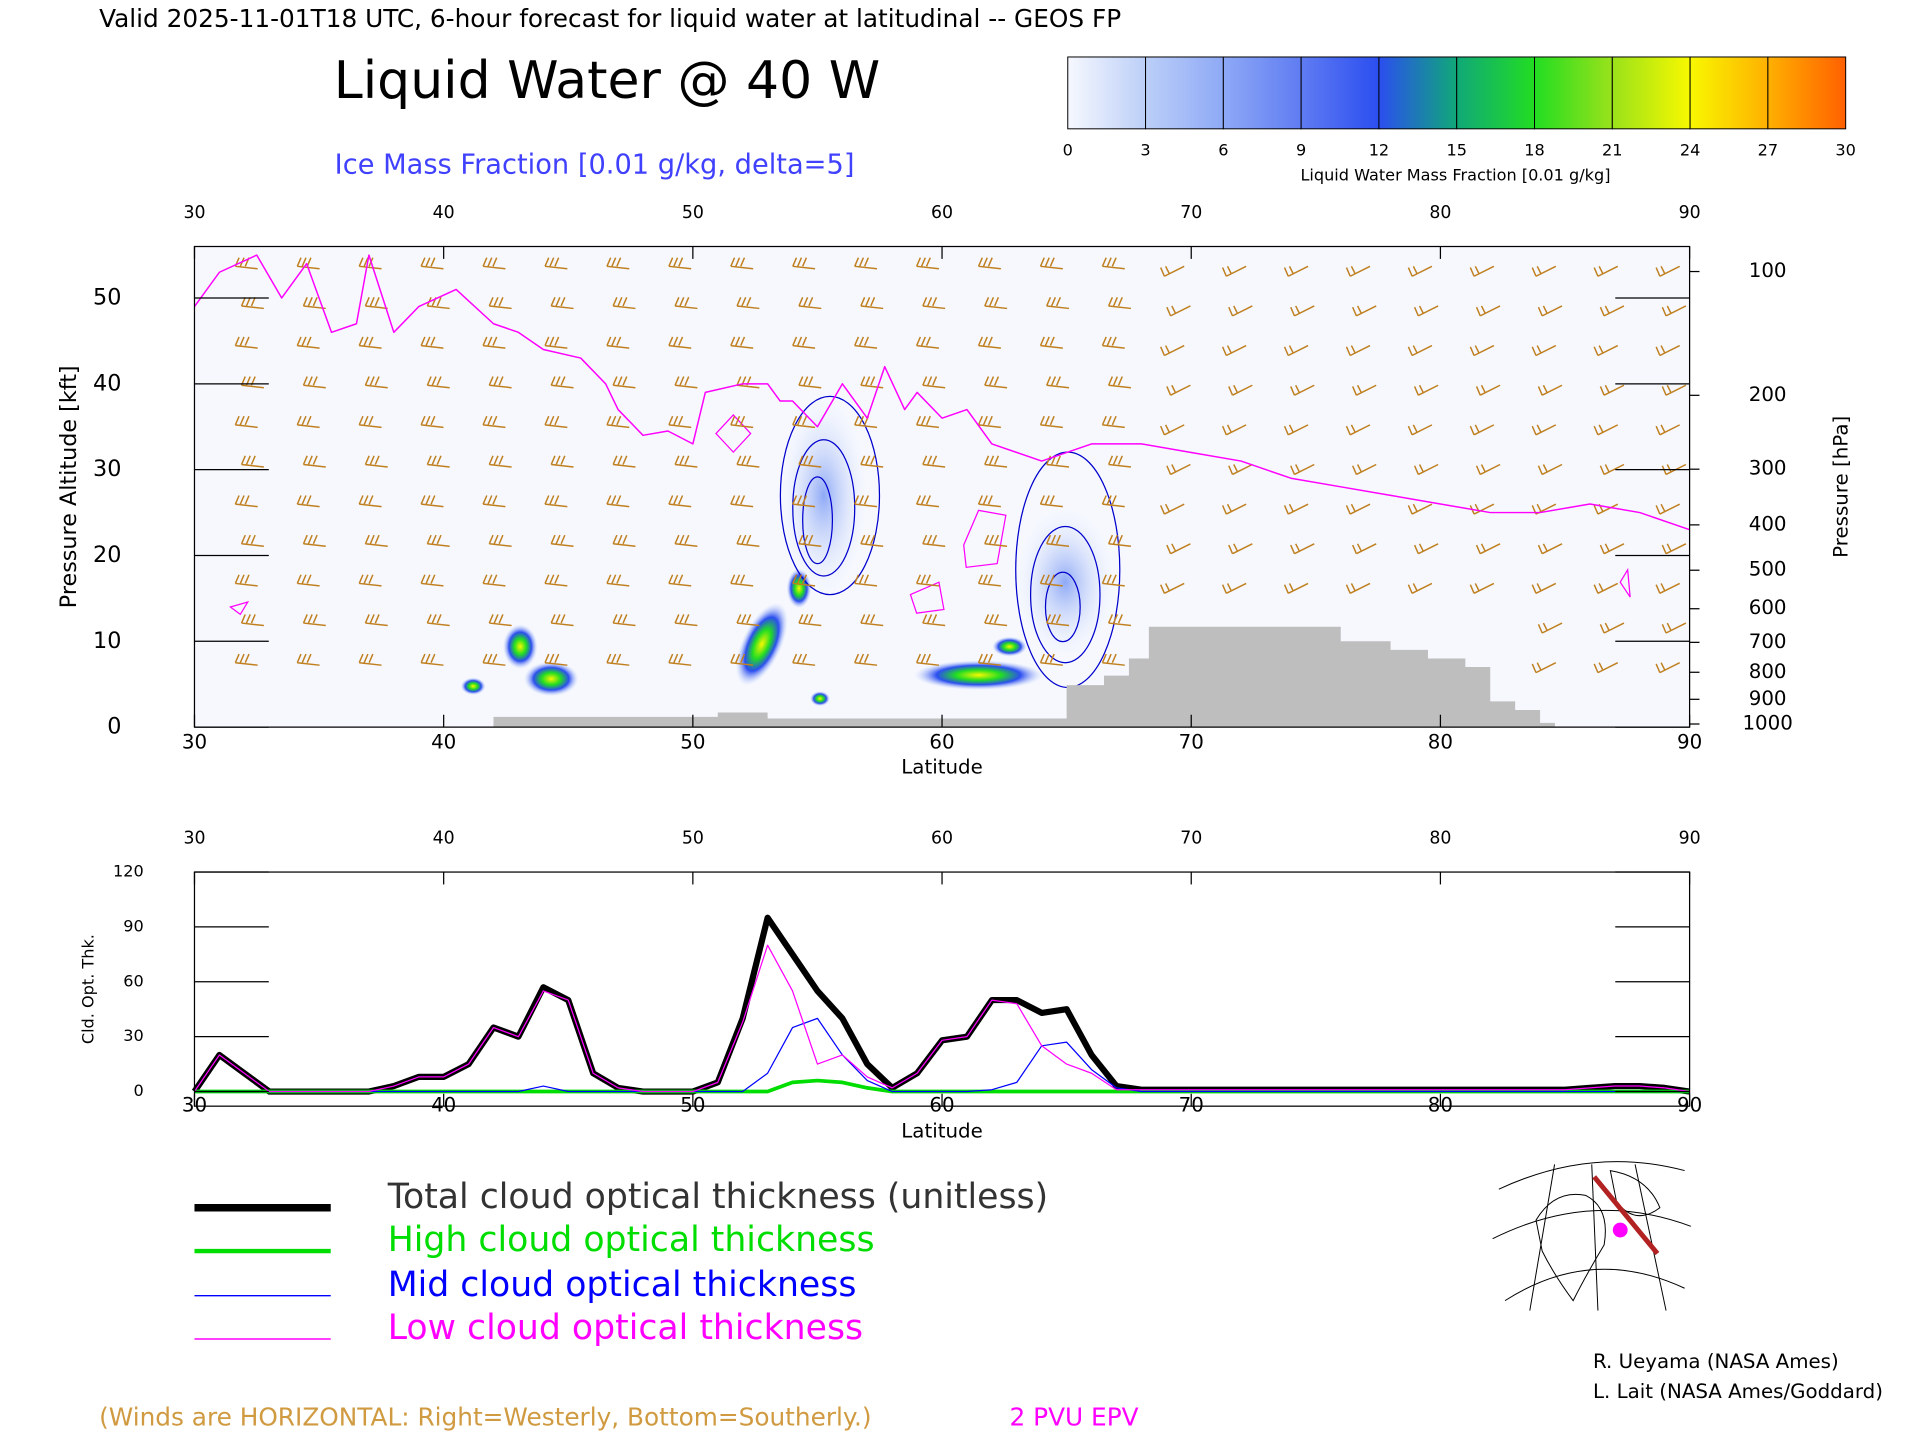 The height and width of the screenshot is (1440, 1920). Describe the element at coordinates (1145, 150) in the screenshot. I see `colorbar-tick-label: 3` at that location.